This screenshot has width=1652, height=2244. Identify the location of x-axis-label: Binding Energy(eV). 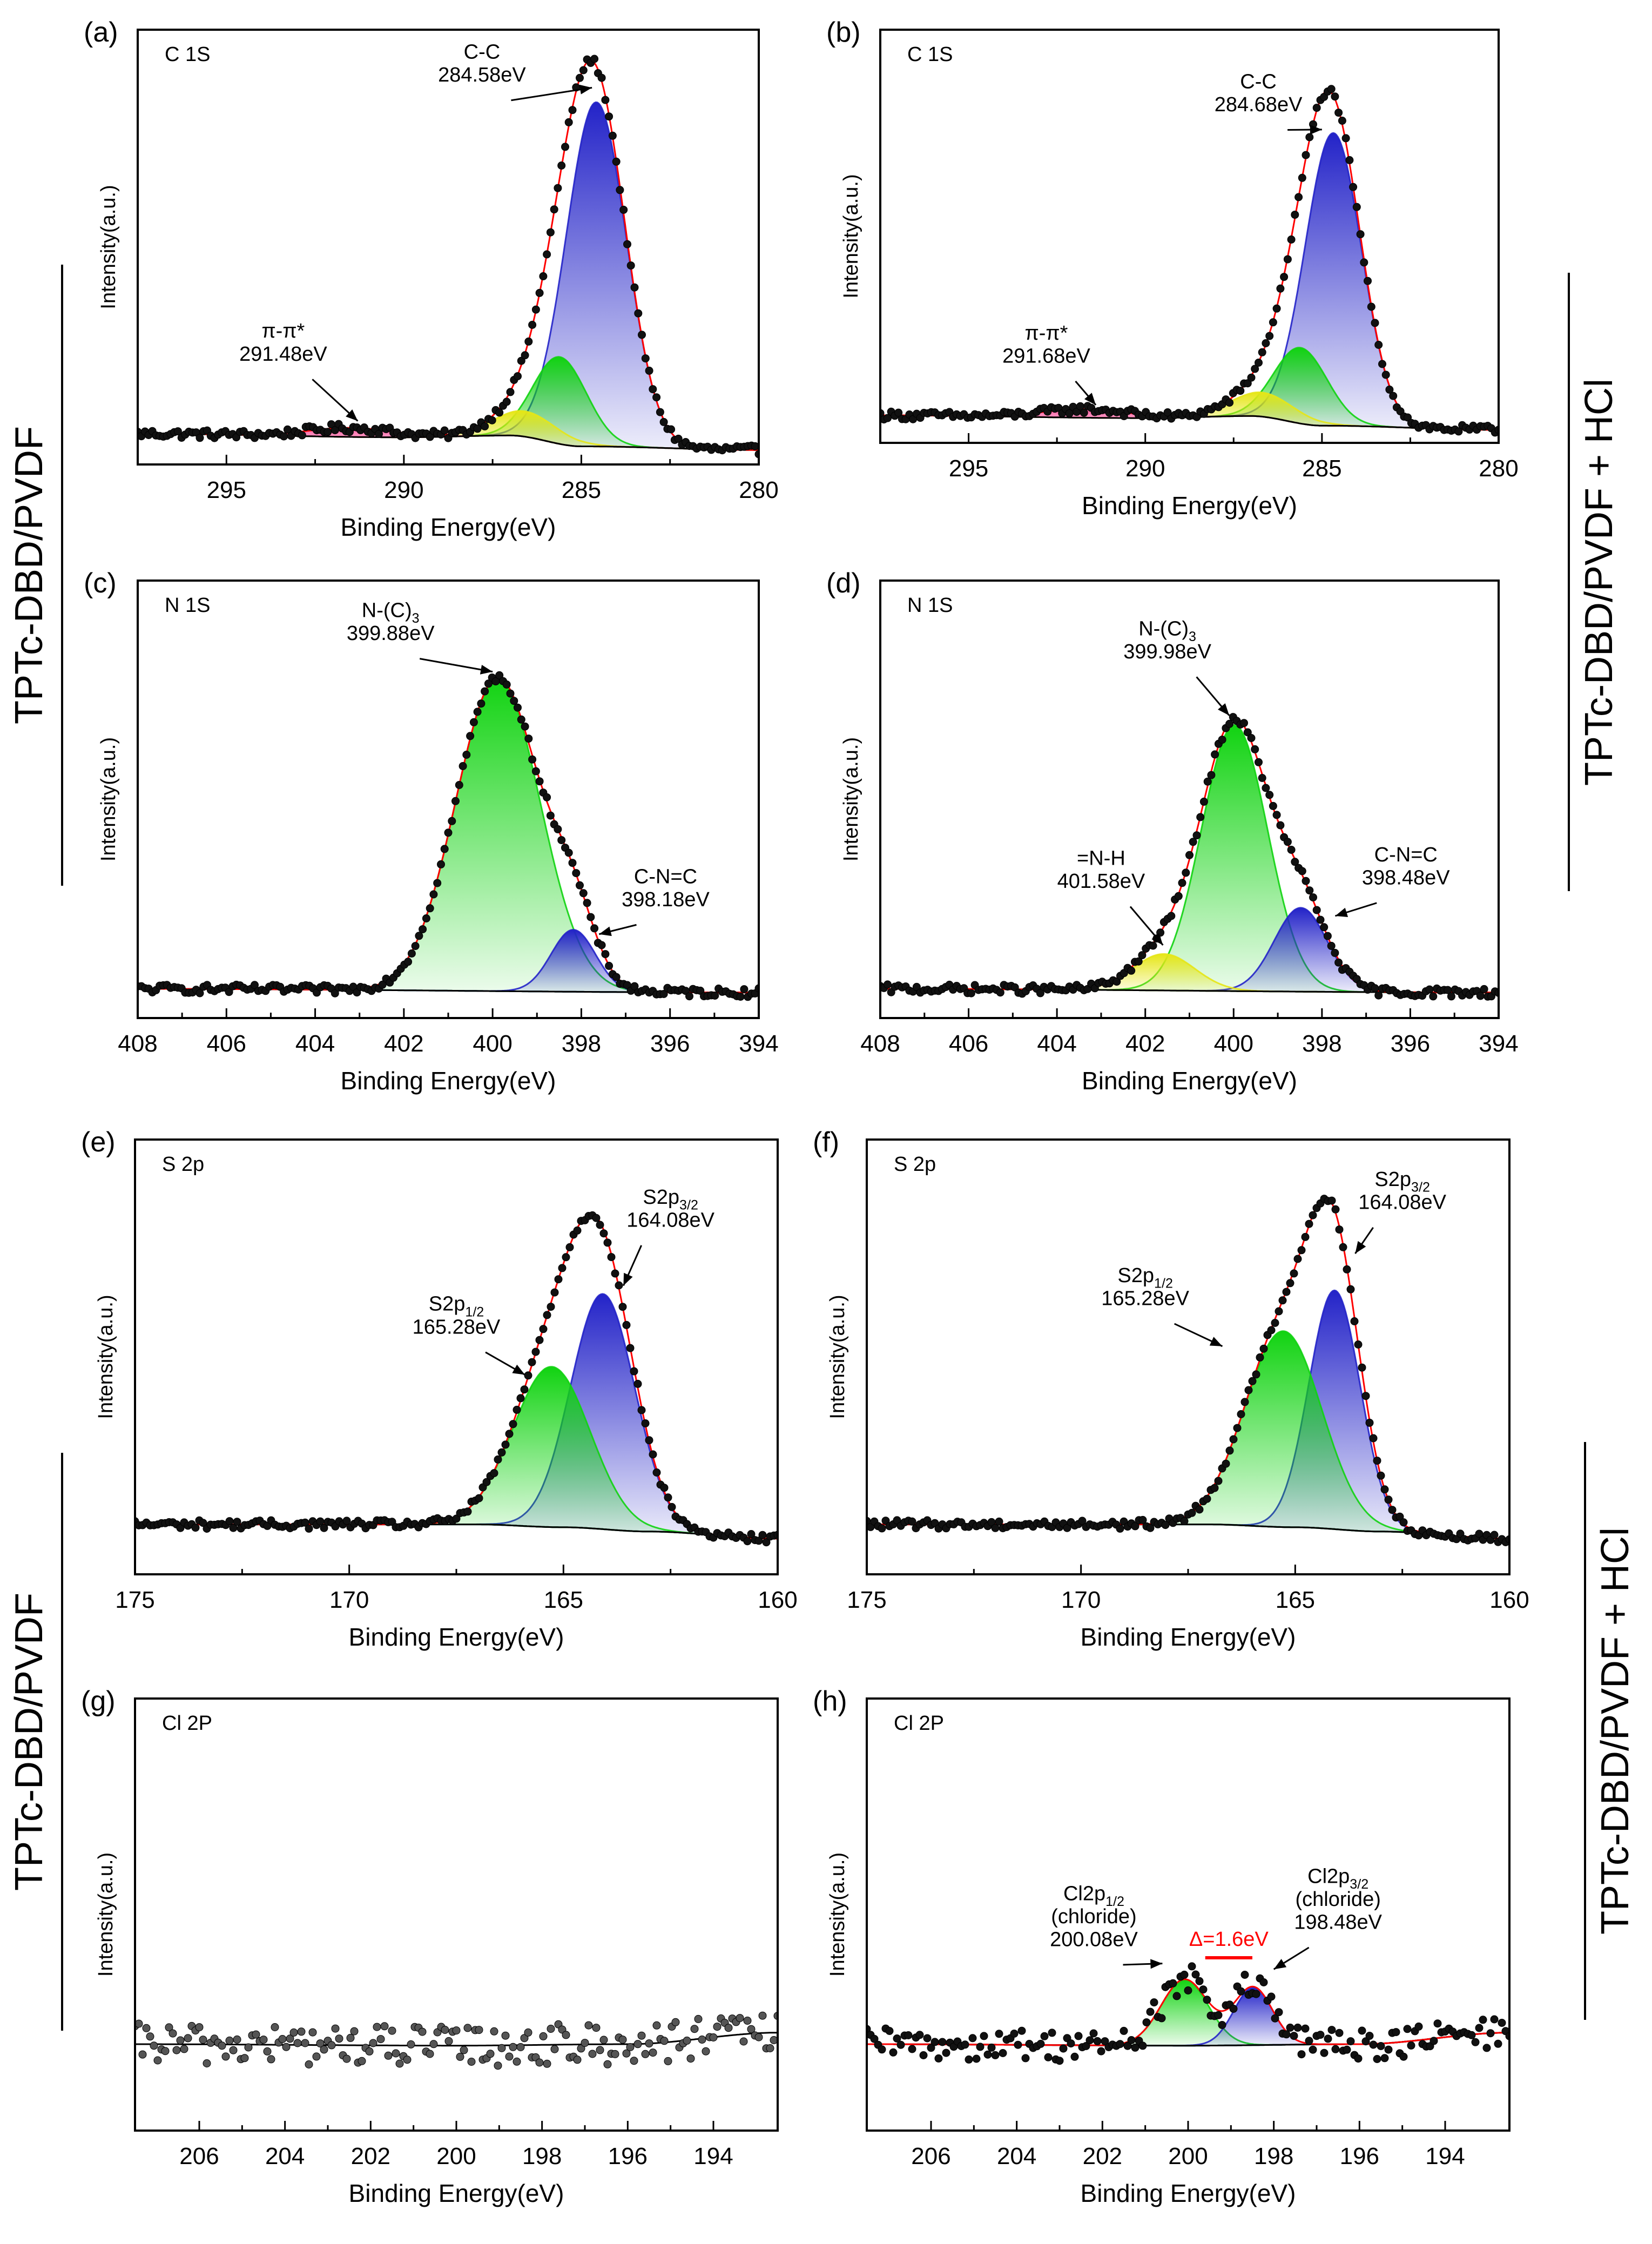
(456, 2193).